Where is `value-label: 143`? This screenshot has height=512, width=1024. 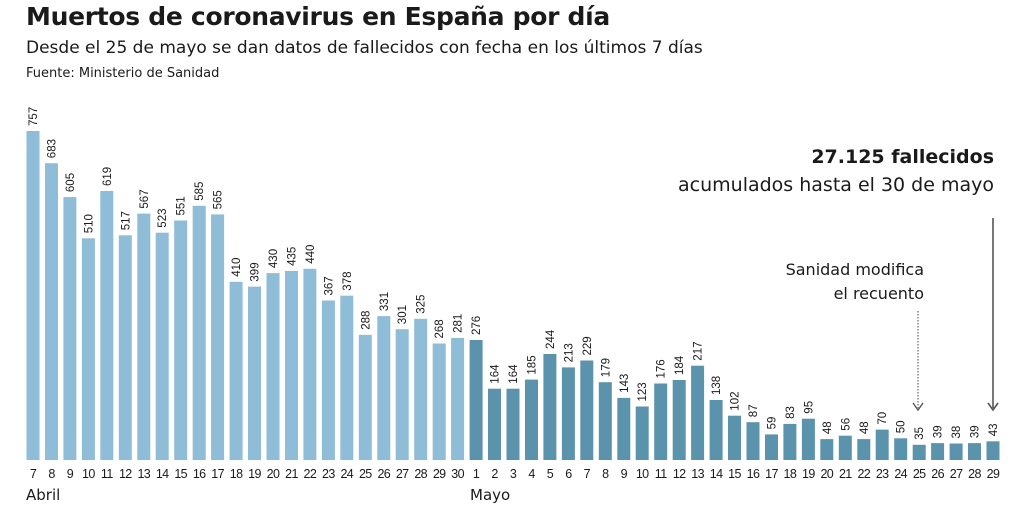
value-label: 143 is located at coordinates (625, 383).